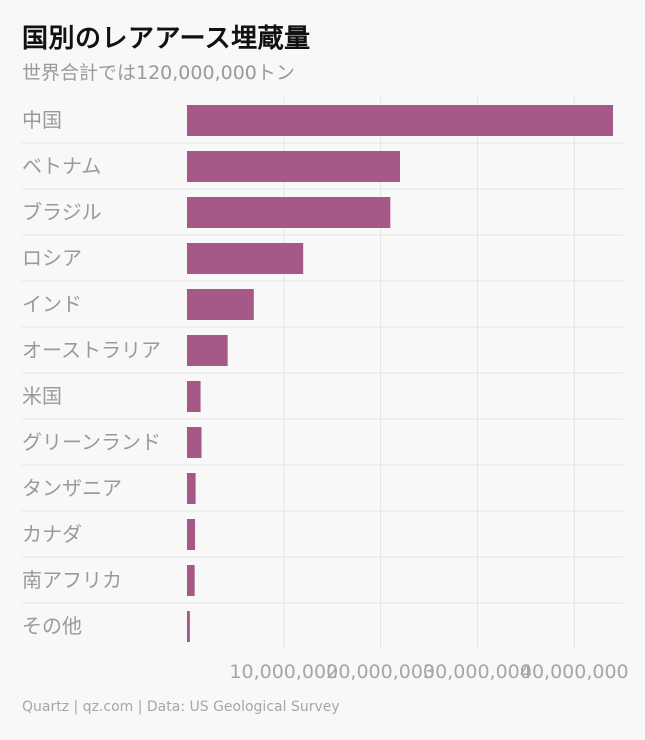 The image size is (645, 740). Describe the element at coordinates (158, 73) in the screenshot. I see `chart-subtitle: 世界合計では120,000,000トン` at that location.